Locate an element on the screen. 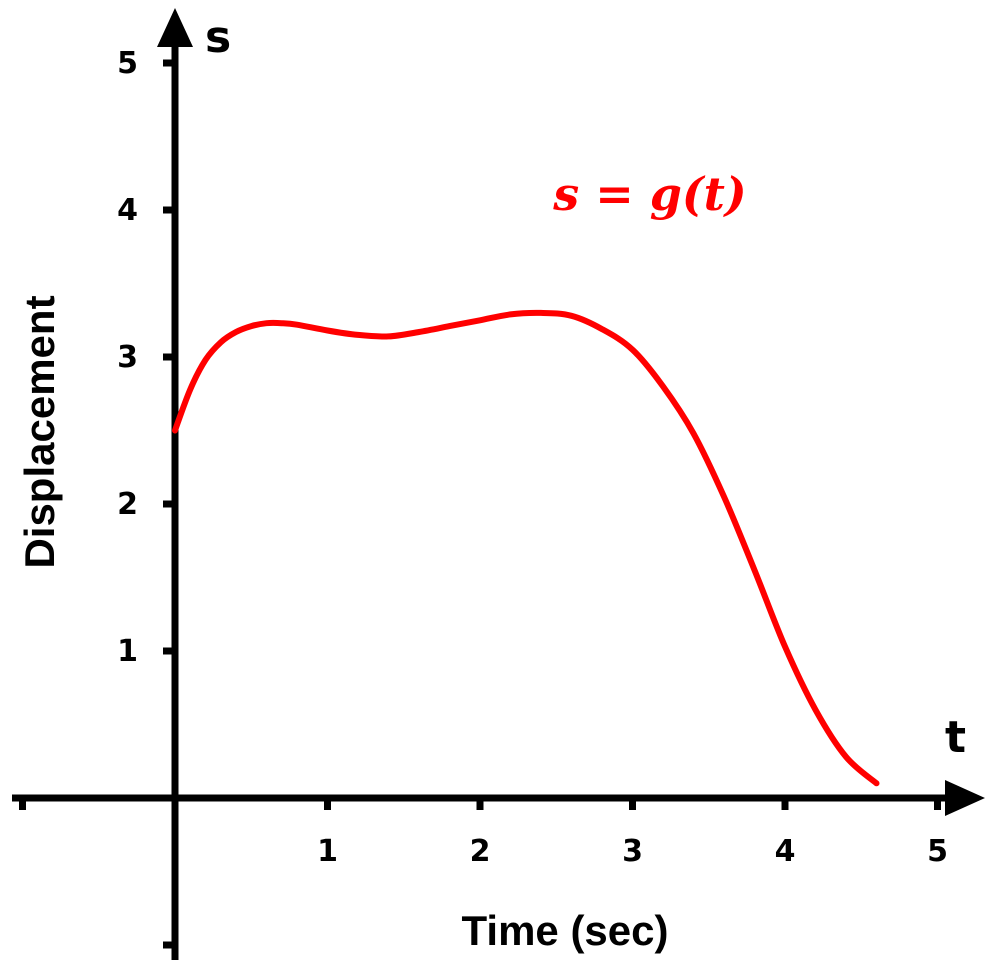 The height and width of the screenshot is (975, 1000). y-tick-label-1: 1 is located at coordinates (127, 651).